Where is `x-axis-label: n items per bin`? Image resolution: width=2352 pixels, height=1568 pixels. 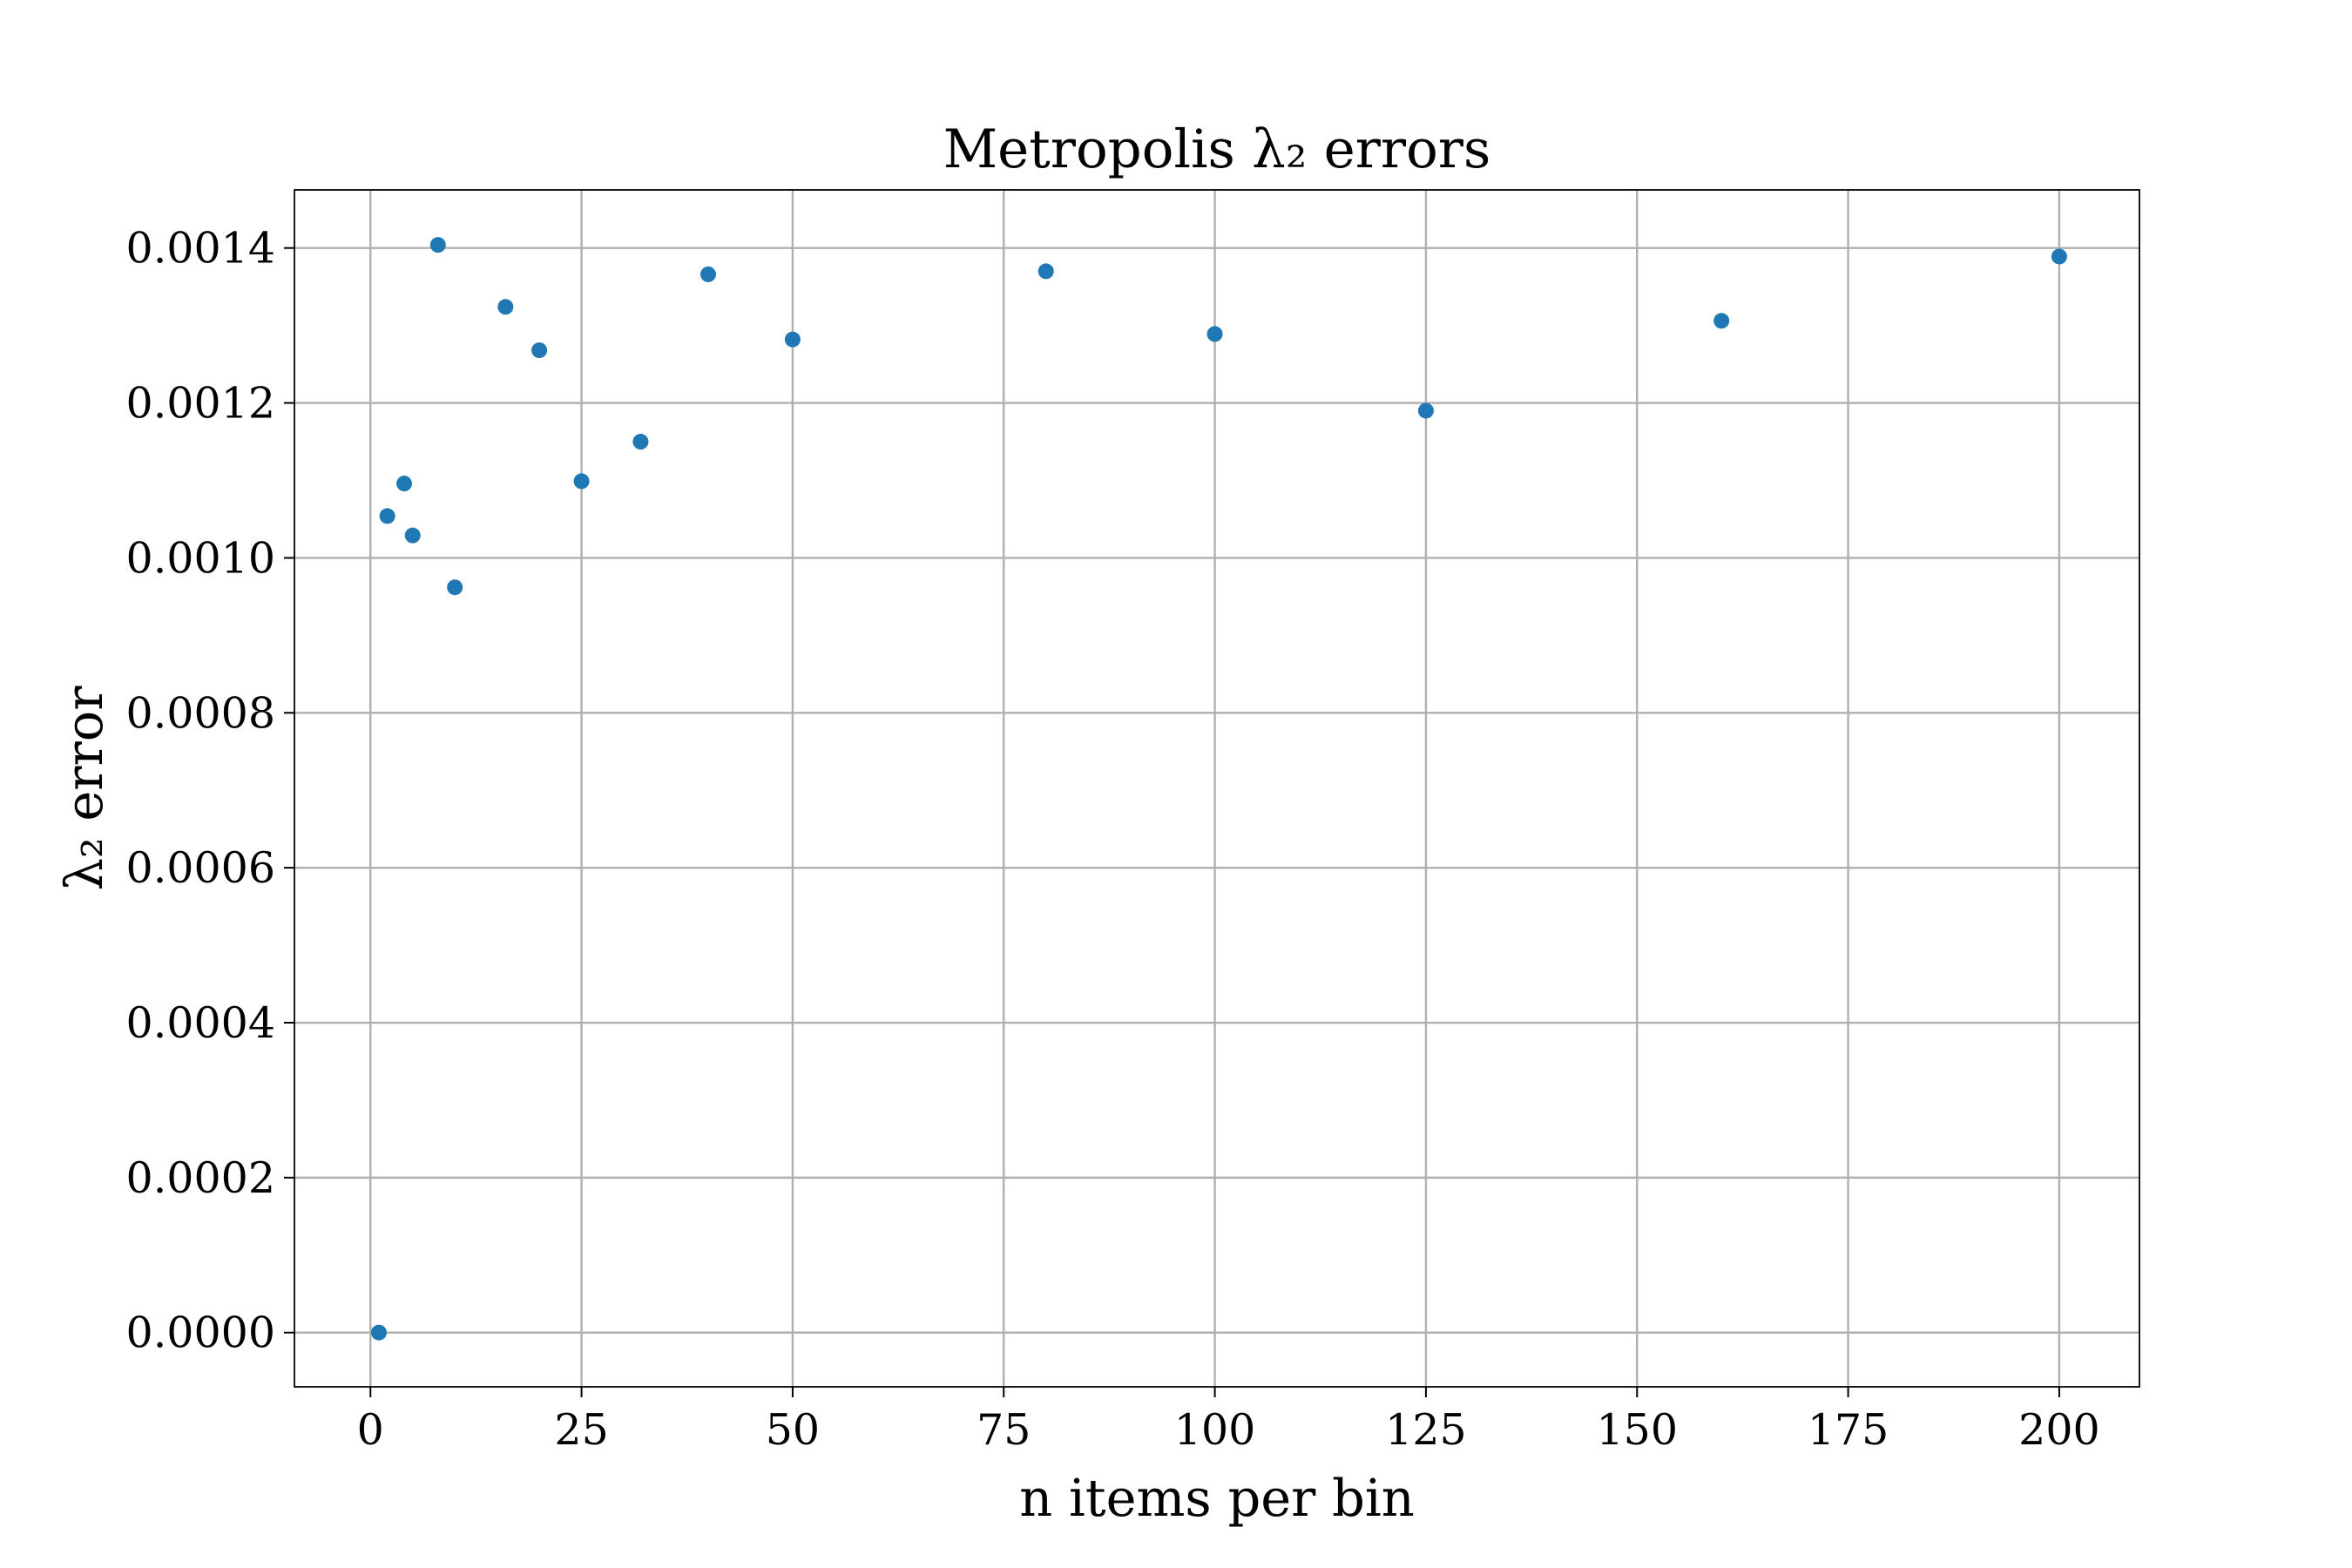
x-axis-label: n items per bin is located at coordinates (1217, 1498).